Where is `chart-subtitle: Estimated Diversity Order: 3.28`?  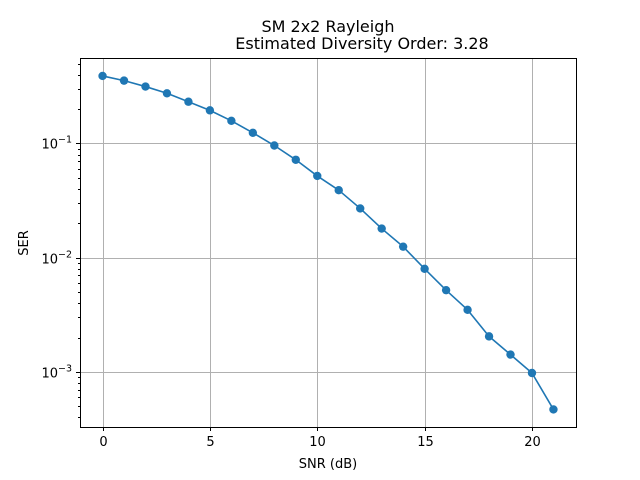
chart-subtitle: Estimated Diversity Order: 3.28 is located at coordinates (361, 43).